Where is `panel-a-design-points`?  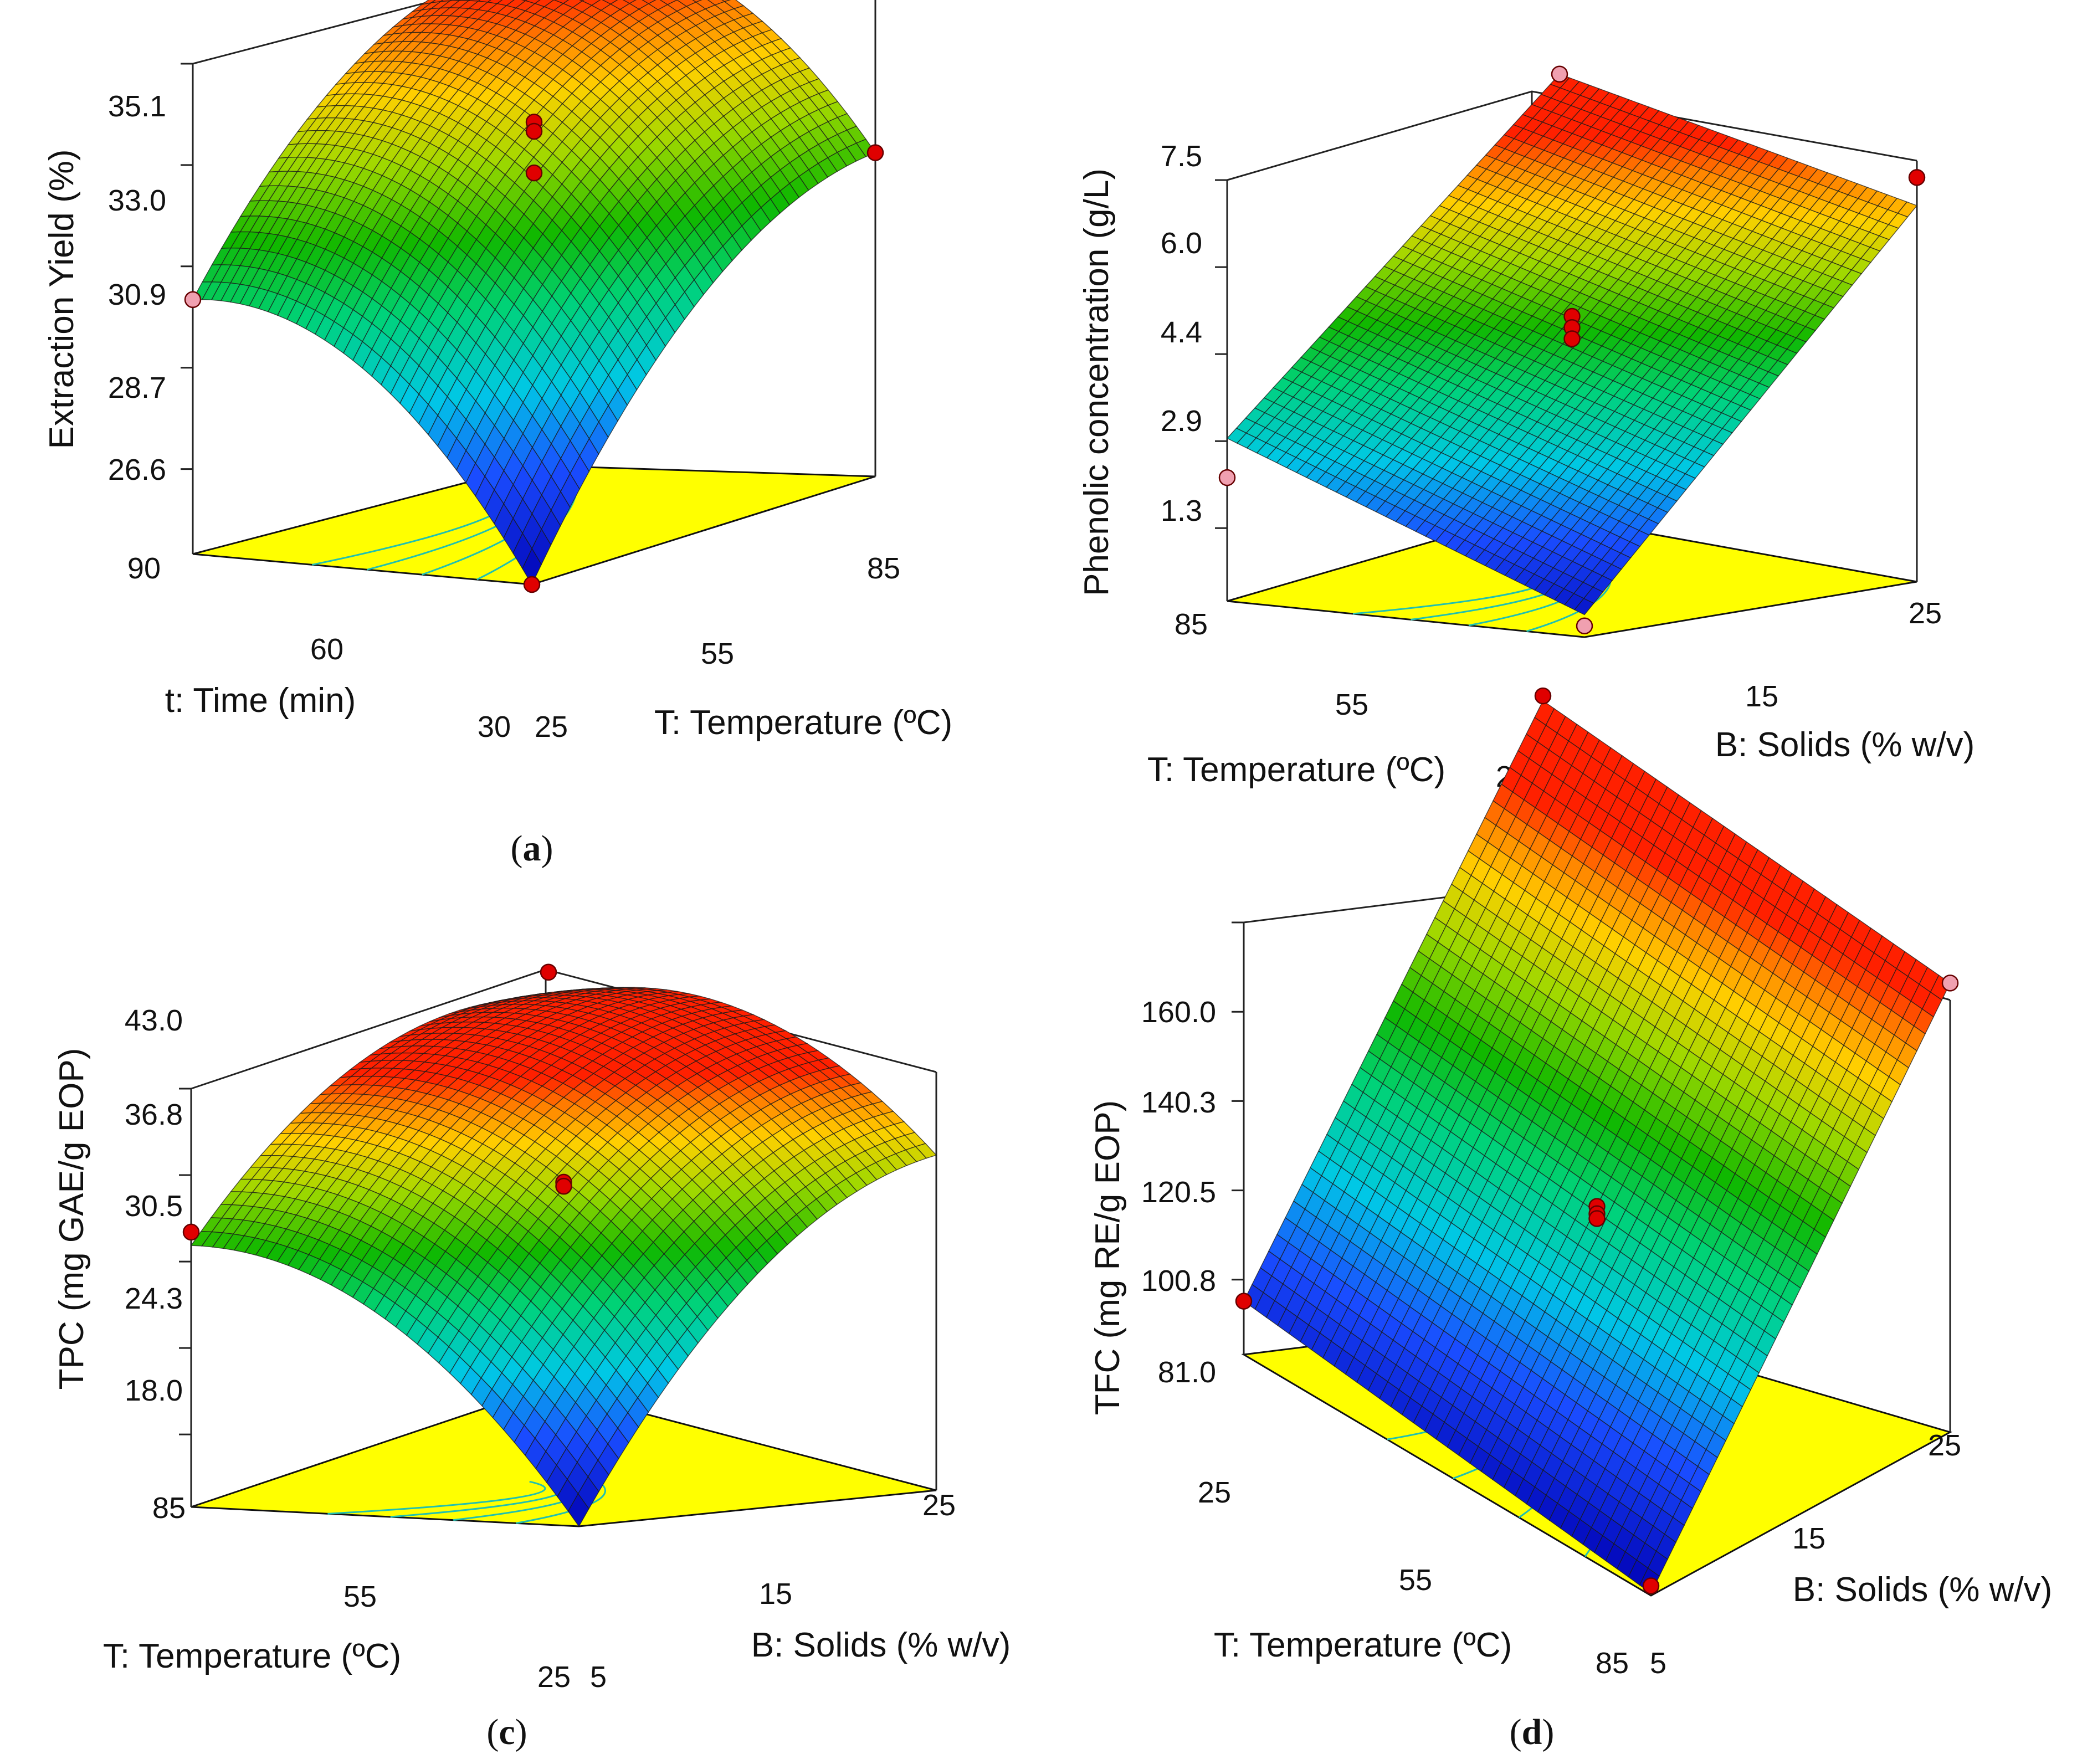
panel-a-design-points is located at coordinates (534, 353).